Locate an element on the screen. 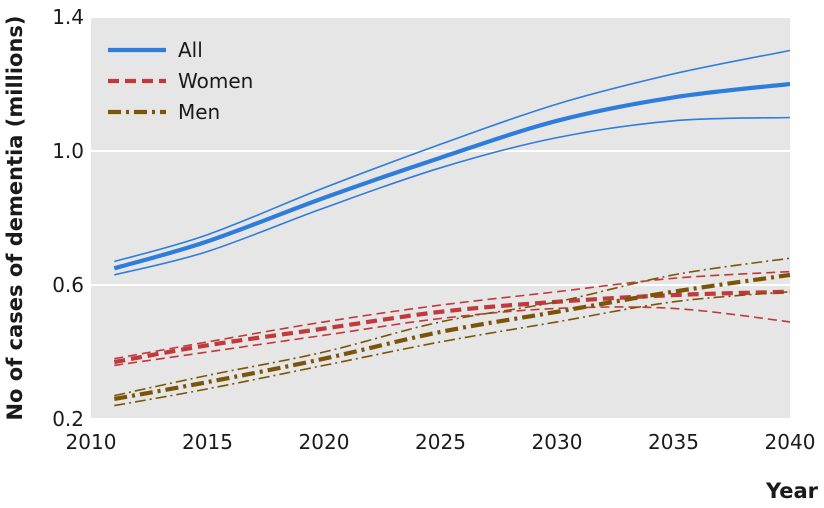 This screenshot has width=824, height=508. x-tick-label: 2040 is located at coordinates (790, 442).